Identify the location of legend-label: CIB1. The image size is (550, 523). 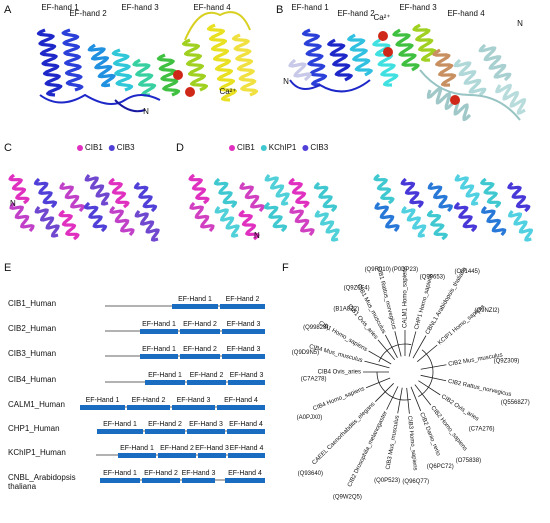
(94, 147).